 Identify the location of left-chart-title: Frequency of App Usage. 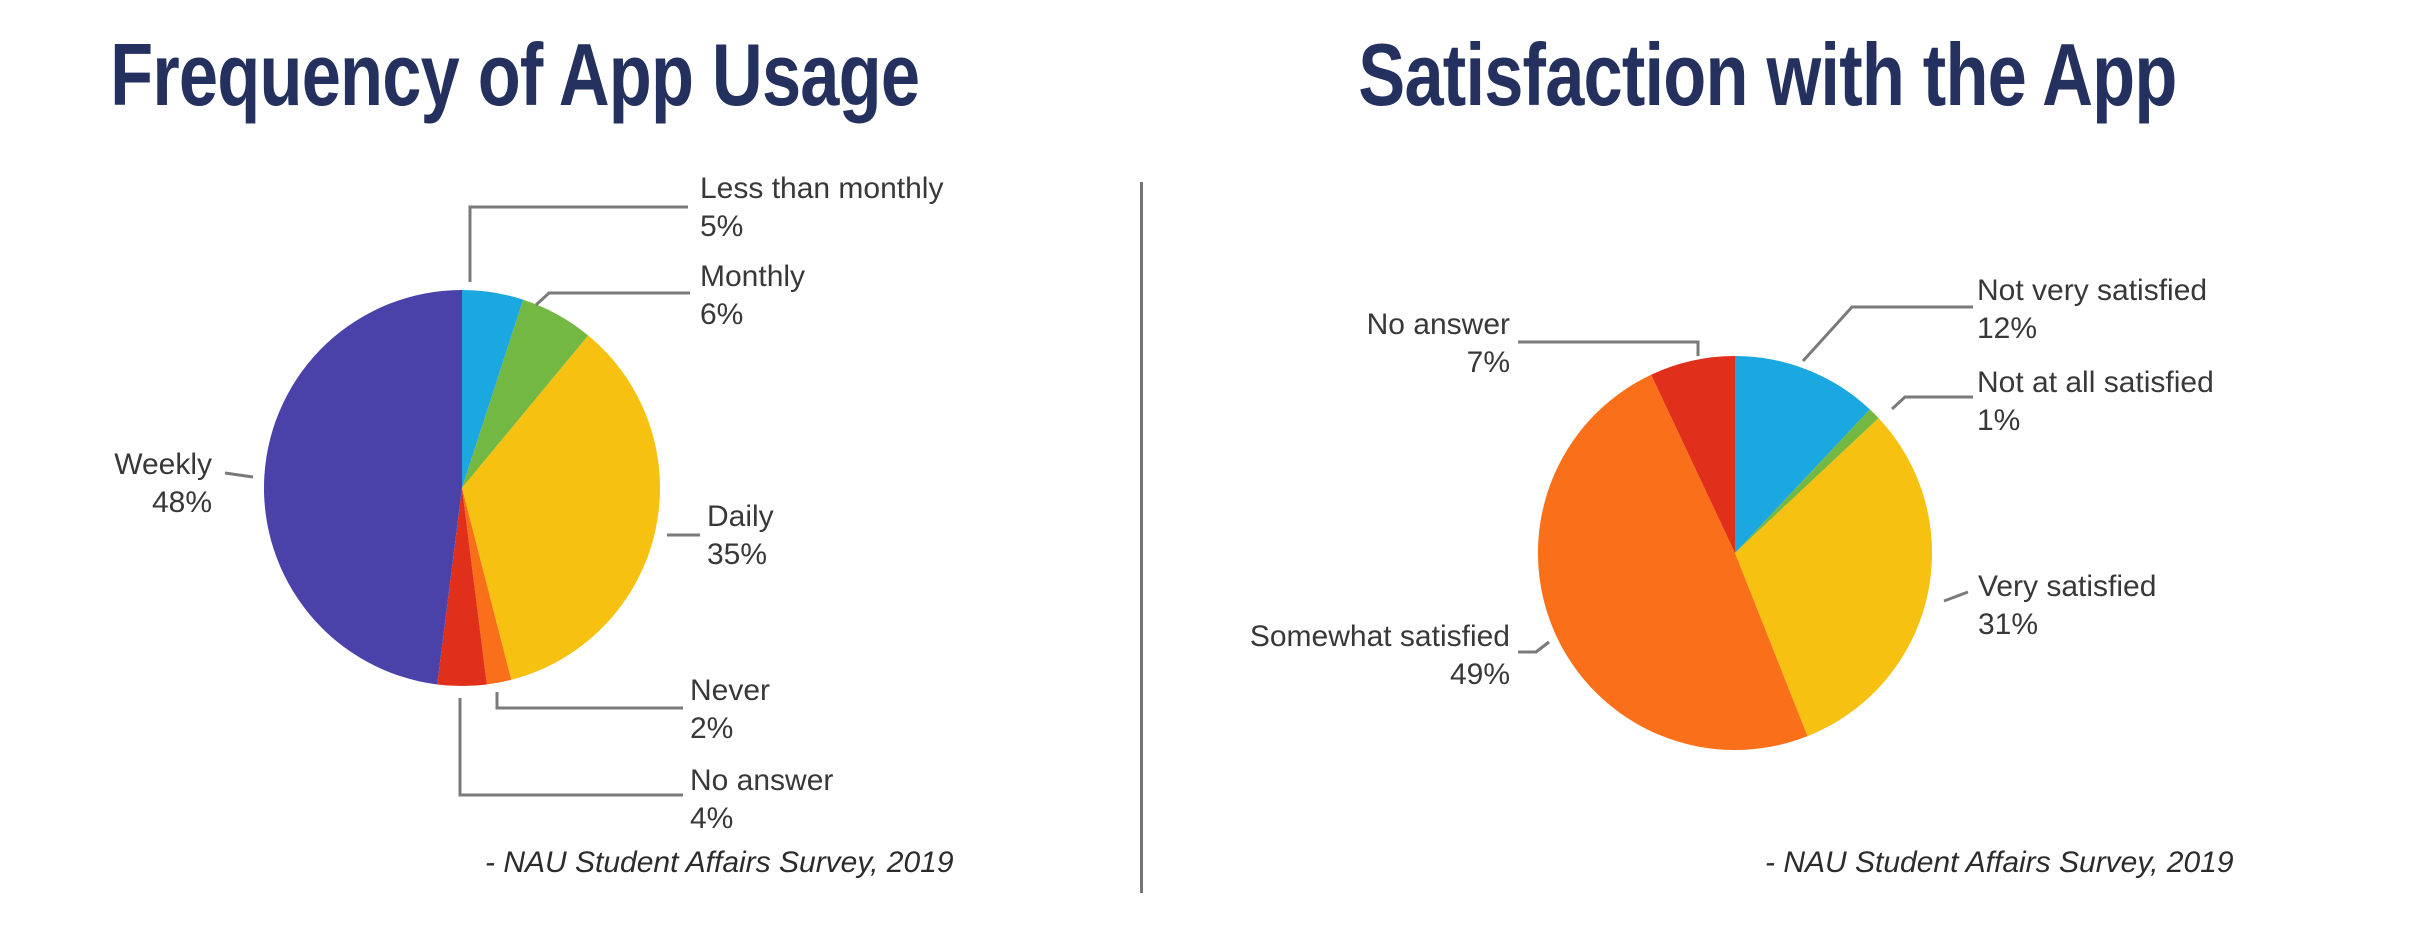
(515, 74).